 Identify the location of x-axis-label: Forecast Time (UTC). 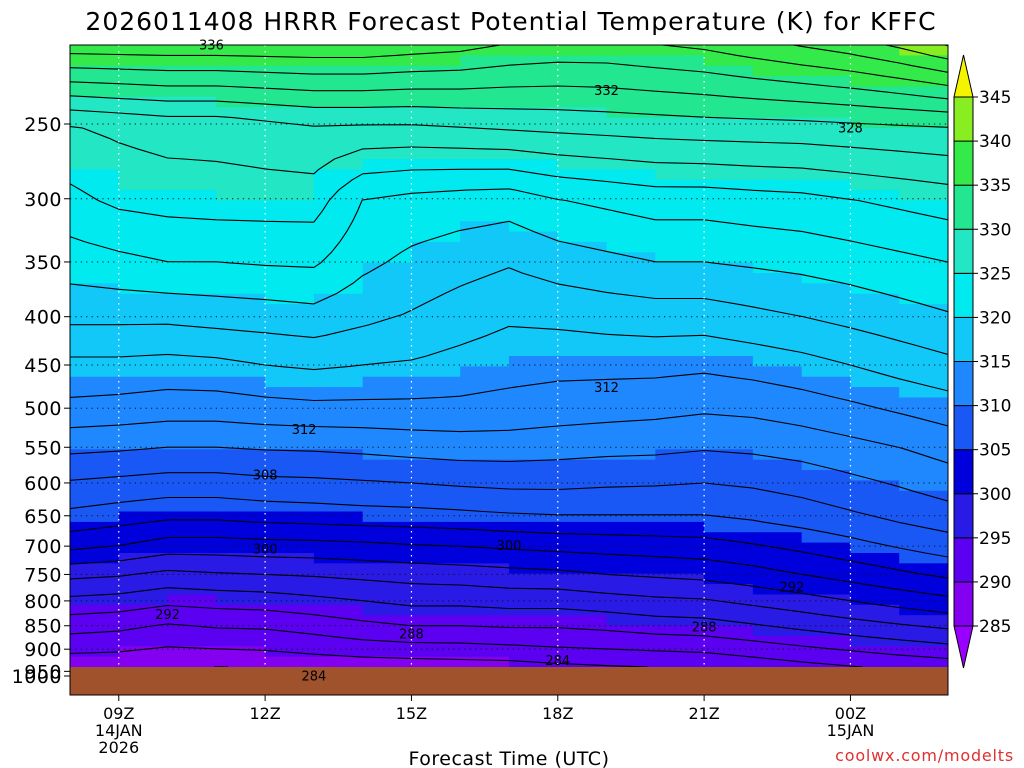
(509, 758).